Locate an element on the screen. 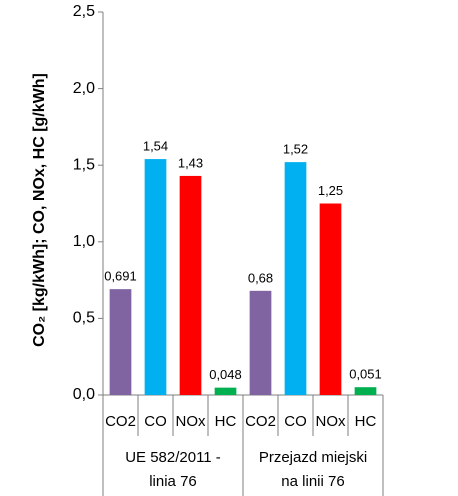 The height and width of the screenshot is (496, 458). y-tick-label: 0,5 is located at coordinates (84, 318).